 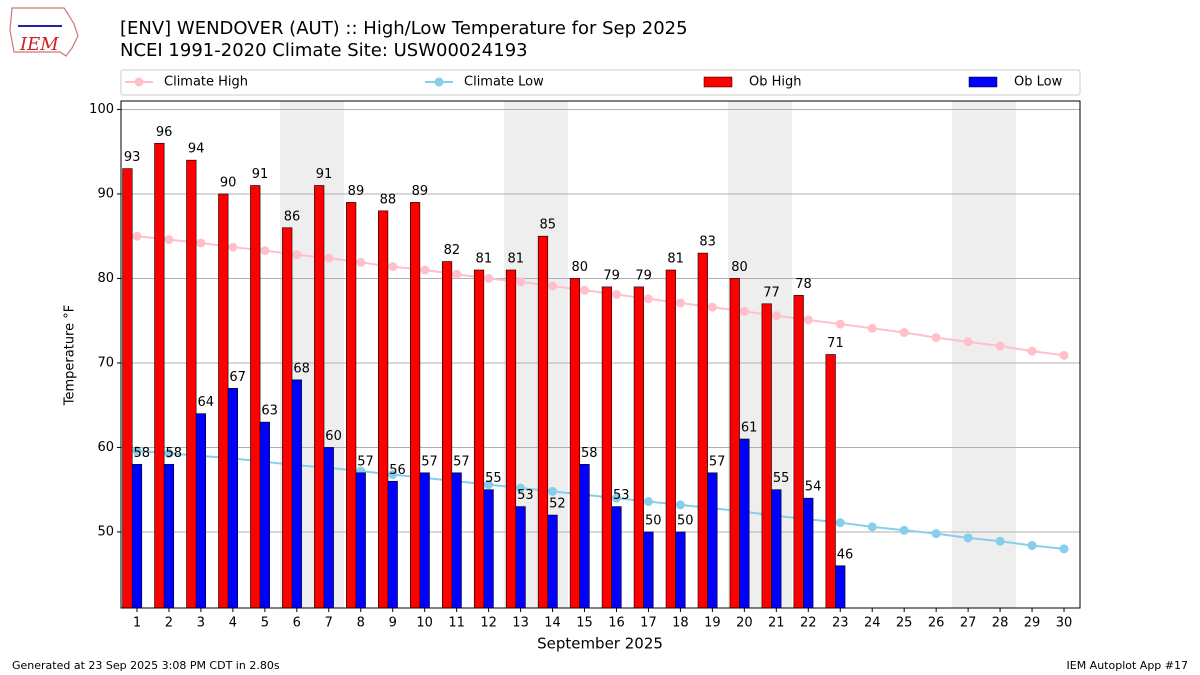 What do you see at coordinates (324, 174) in the screenshot?
I see `data-label: 91` at bounding box center [324, 174].